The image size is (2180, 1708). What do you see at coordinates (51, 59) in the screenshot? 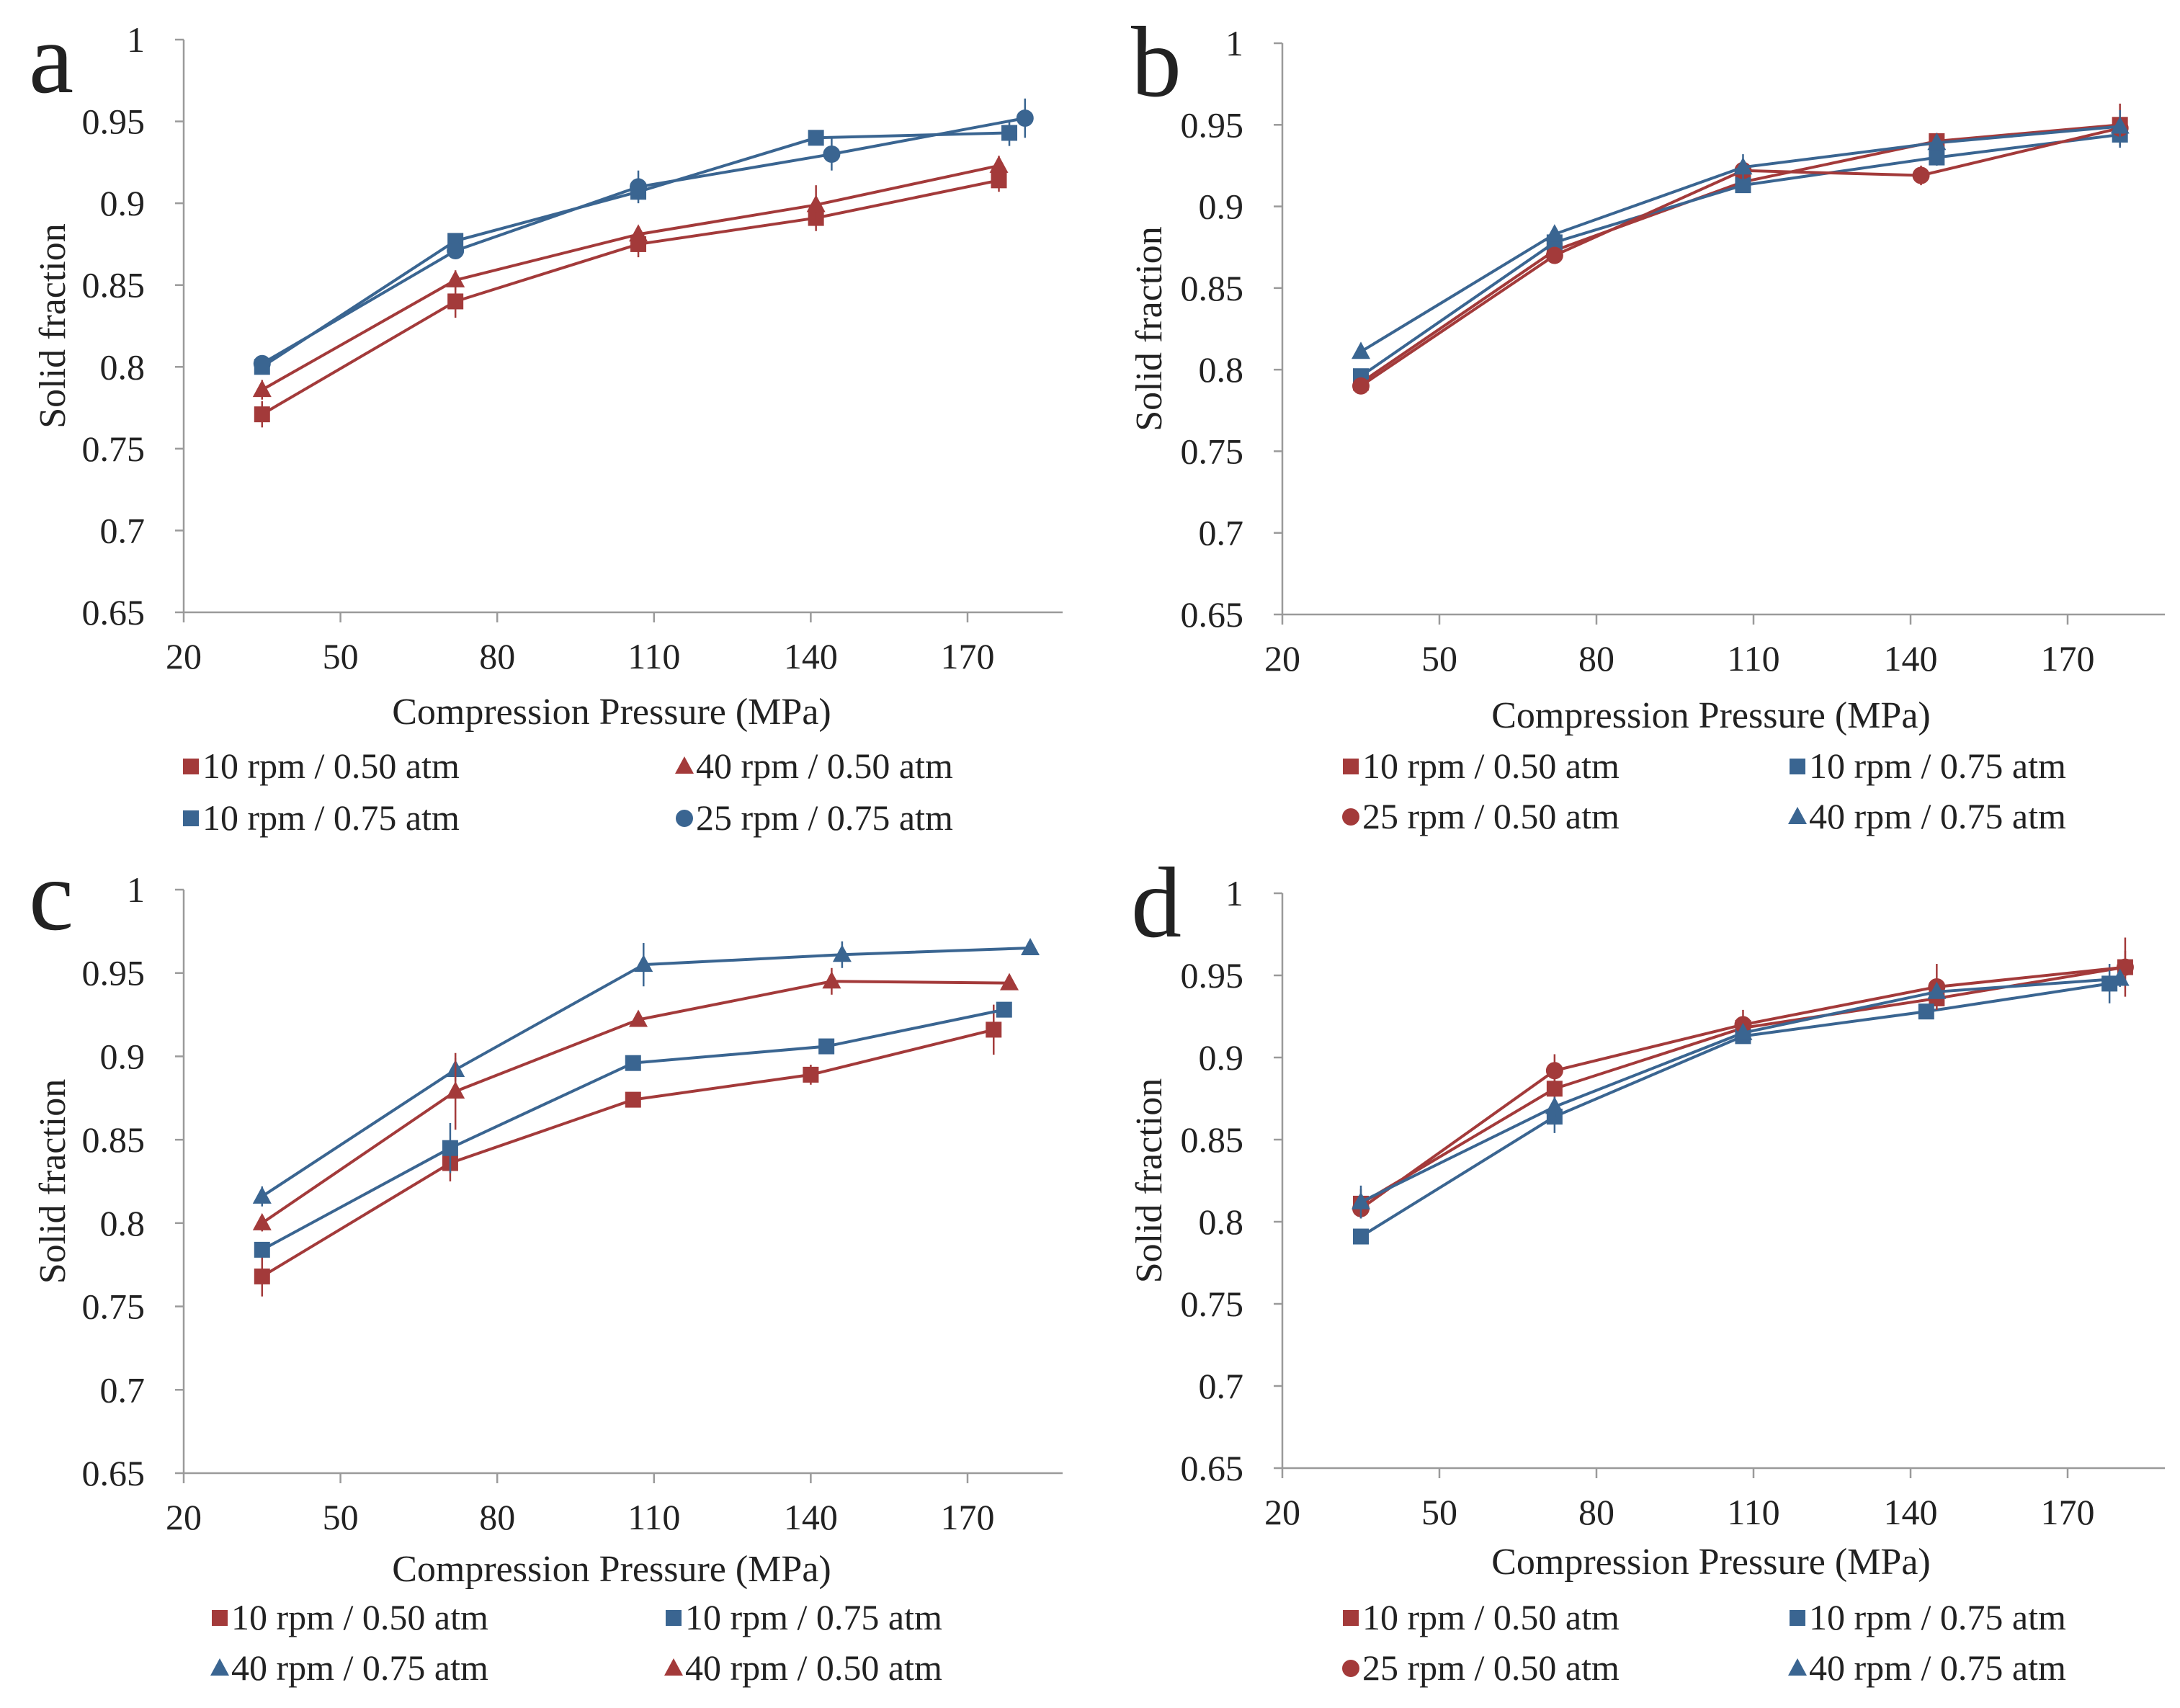
I see `panel-letter: a` at bounding box center [51, 59].